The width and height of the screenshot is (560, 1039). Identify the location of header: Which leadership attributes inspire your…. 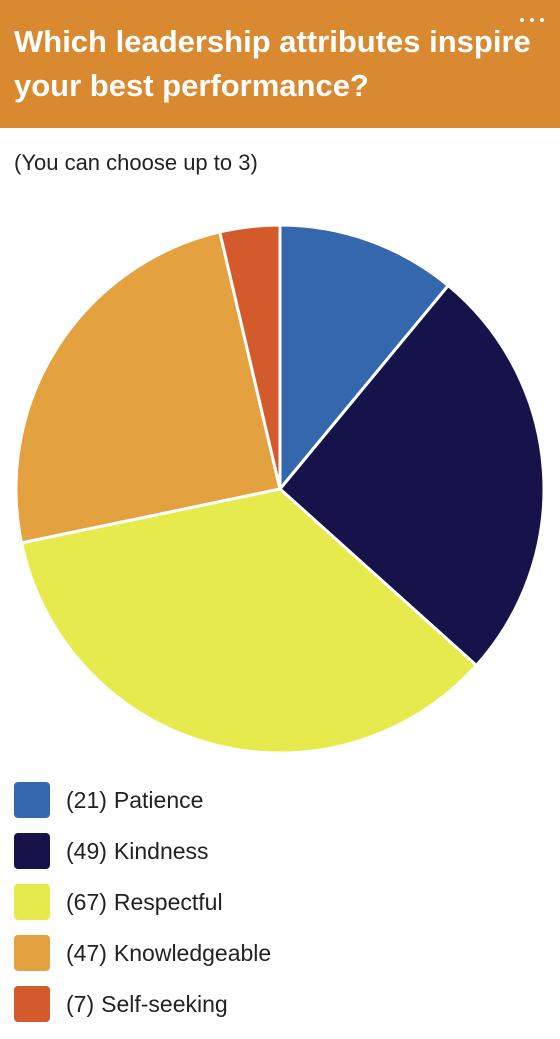
(280, 64).